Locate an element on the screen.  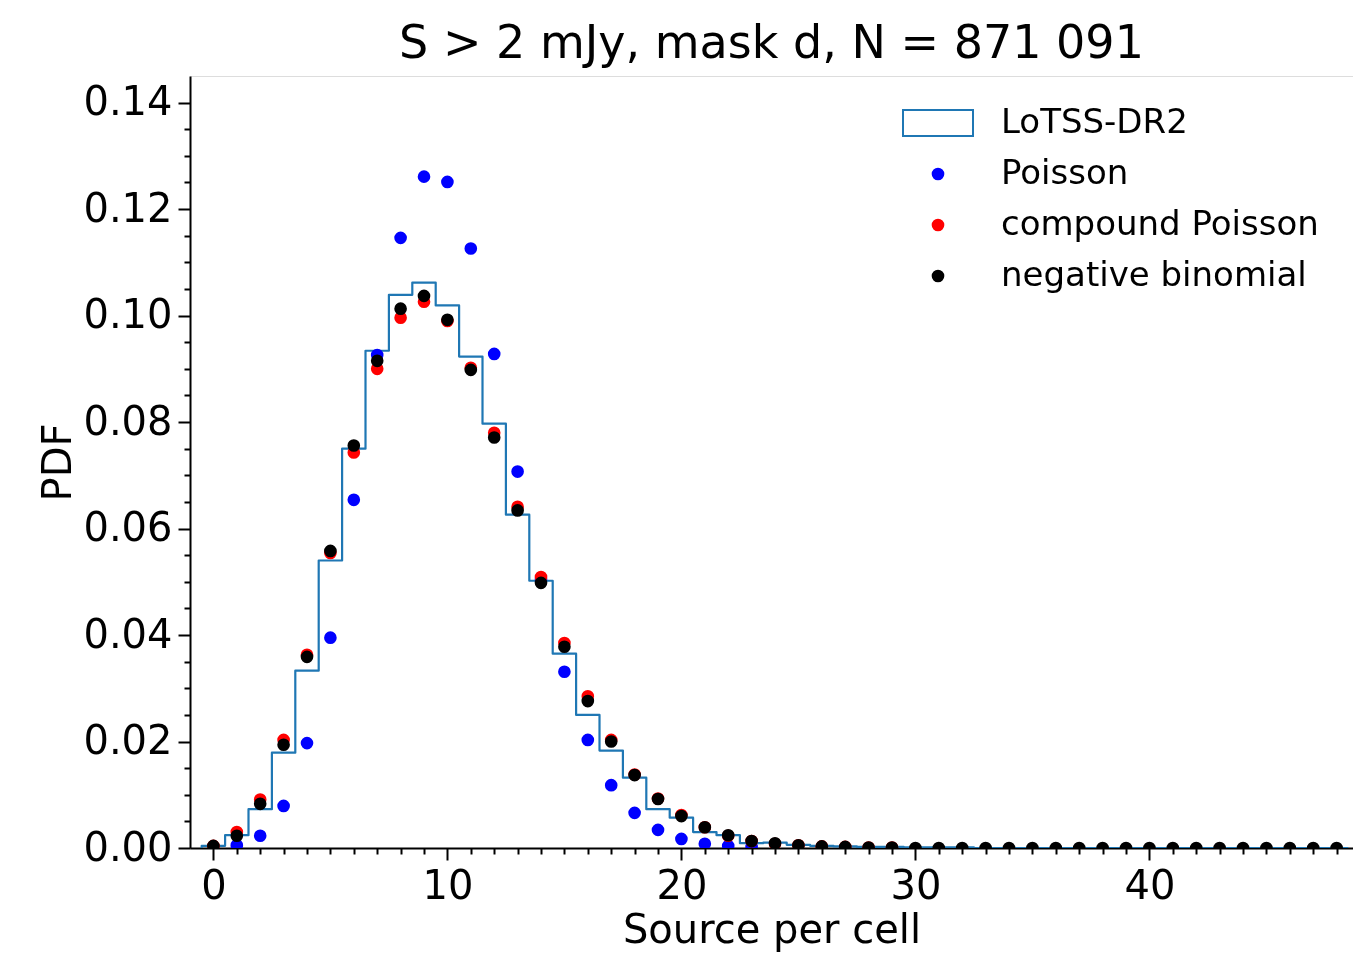
y-tick-label: 0.04 is located at coordinates (128, 633).